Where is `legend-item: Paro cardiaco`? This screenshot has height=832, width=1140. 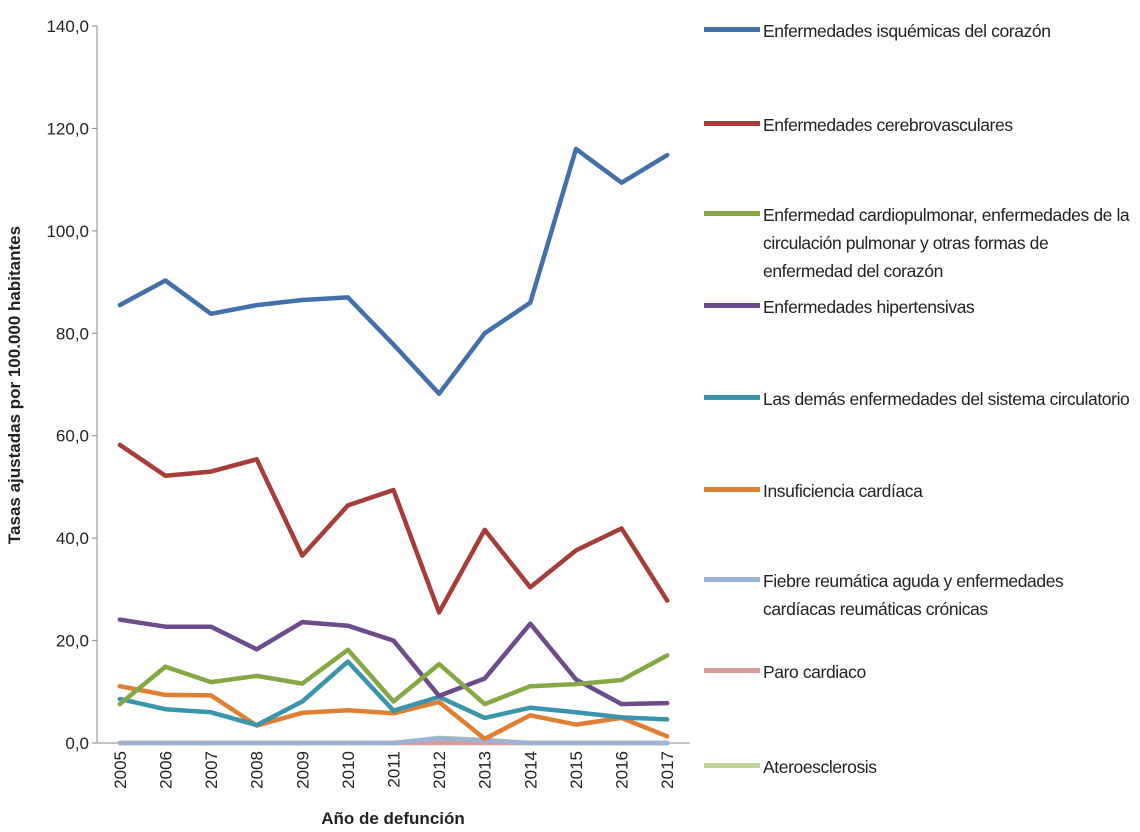
legend-item: Paro cardiaco is located at coordinates (915, 698).